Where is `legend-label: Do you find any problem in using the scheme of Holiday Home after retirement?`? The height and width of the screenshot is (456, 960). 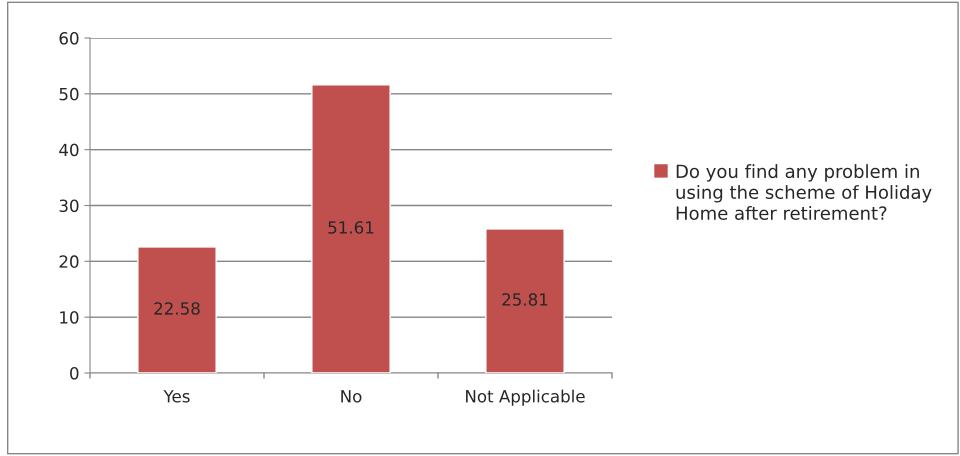 legend-label: Do you find any problem in using the scheme of Holiday Home after retirement? is located at coordinates (804, 192).